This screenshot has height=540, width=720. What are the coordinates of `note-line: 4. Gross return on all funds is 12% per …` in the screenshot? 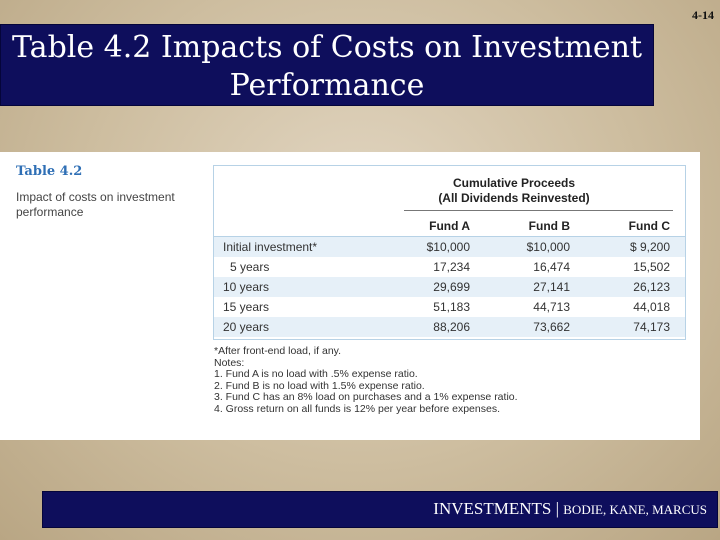 It's located at (357, 408).